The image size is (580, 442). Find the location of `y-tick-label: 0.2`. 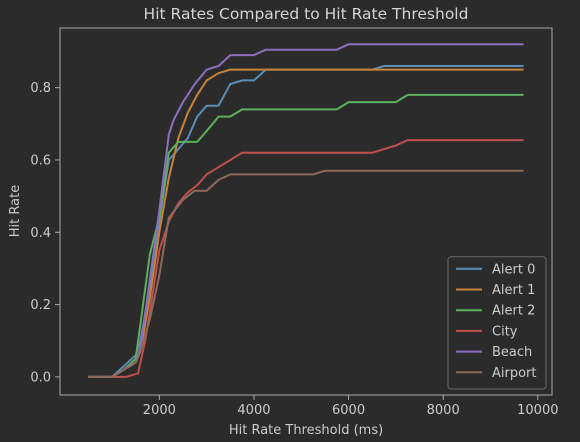

y-tick-label: 0.2 is located at coordinates (40, 305).